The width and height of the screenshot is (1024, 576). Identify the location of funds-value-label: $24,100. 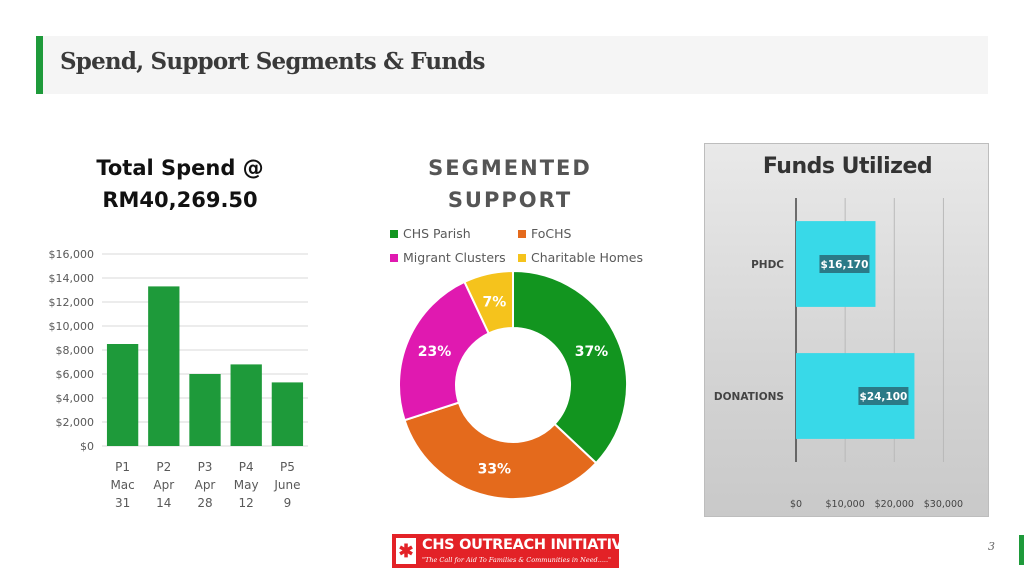
(884, 397).